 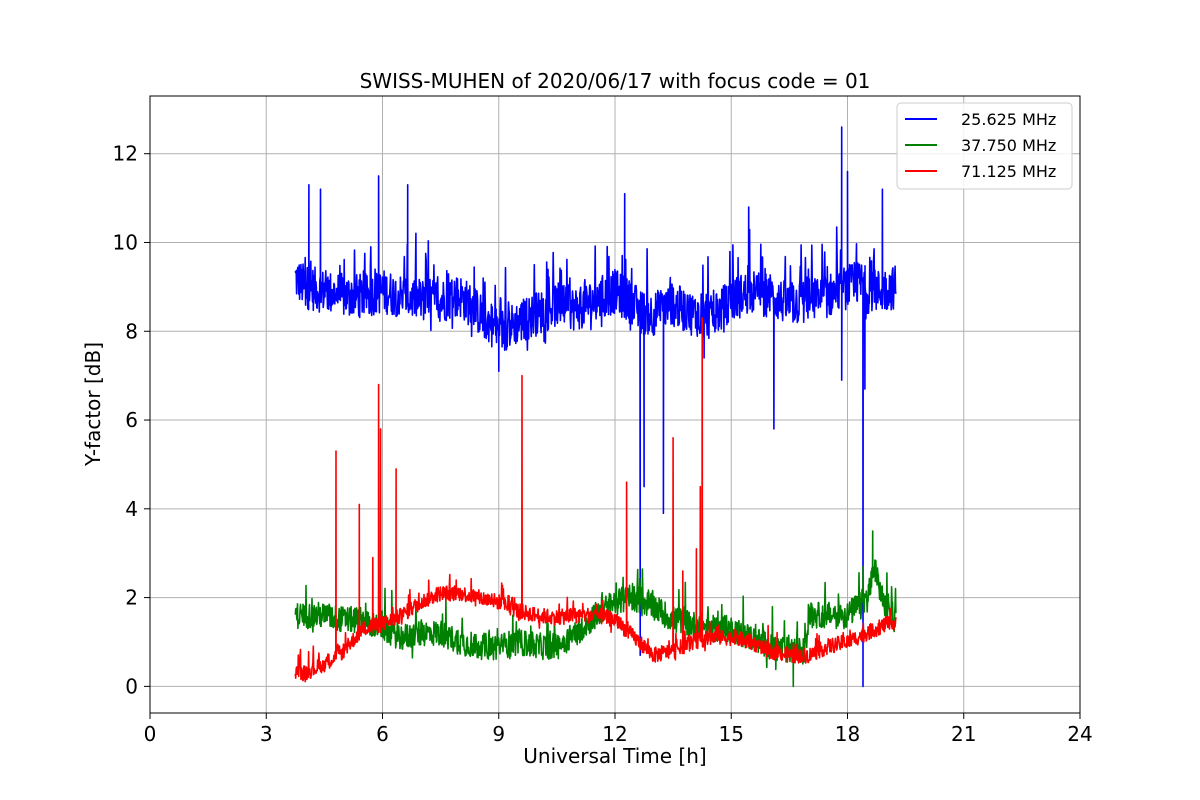 What do you see at coordinates (1008, 119) in the screenshot?
I see `legend-label: 25.625 MHz` at bounding box center [1008, 119].